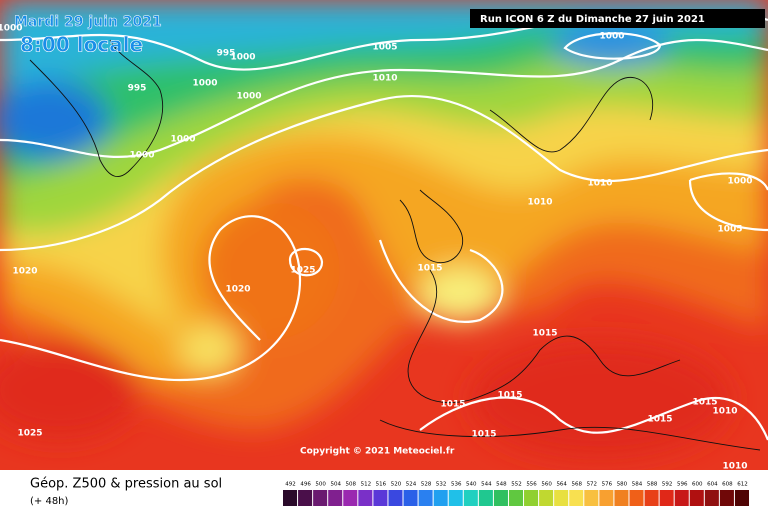 This screenshot has width=768, height=512. Describe the element at coordinates (396, 485) in the screenshot. I see `scale-label: 520` at that location.